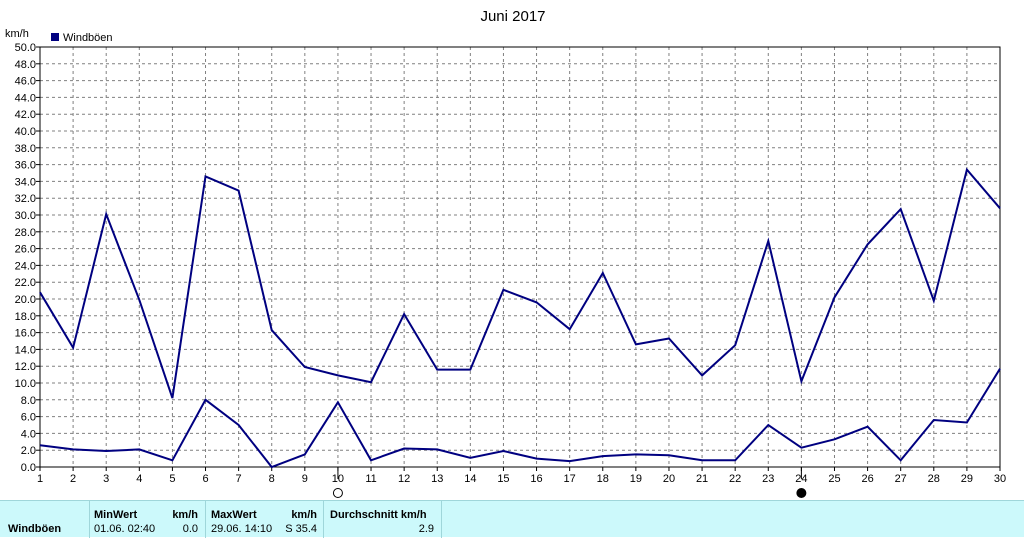 The height and width of the screenshot is (538, 1024). Describe the element at coordinates (735, 479) in the screenshot. I see `x-tick-label: 22` at that location.